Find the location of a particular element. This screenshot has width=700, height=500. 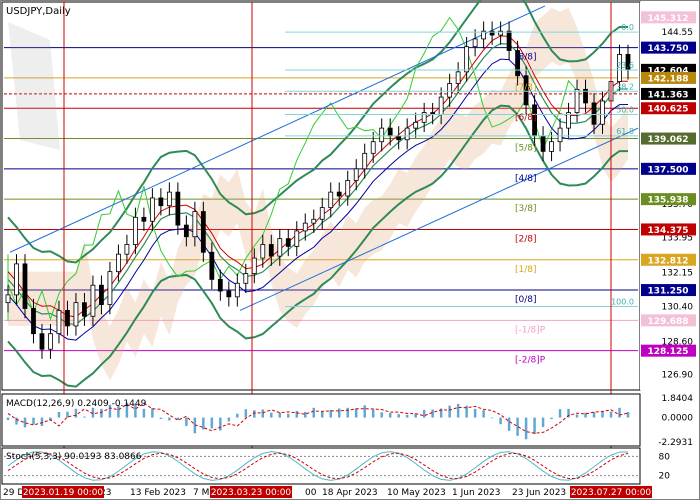

time-highlight-1: 2023.03.23 00:00 is located at coordinates (251, 493).